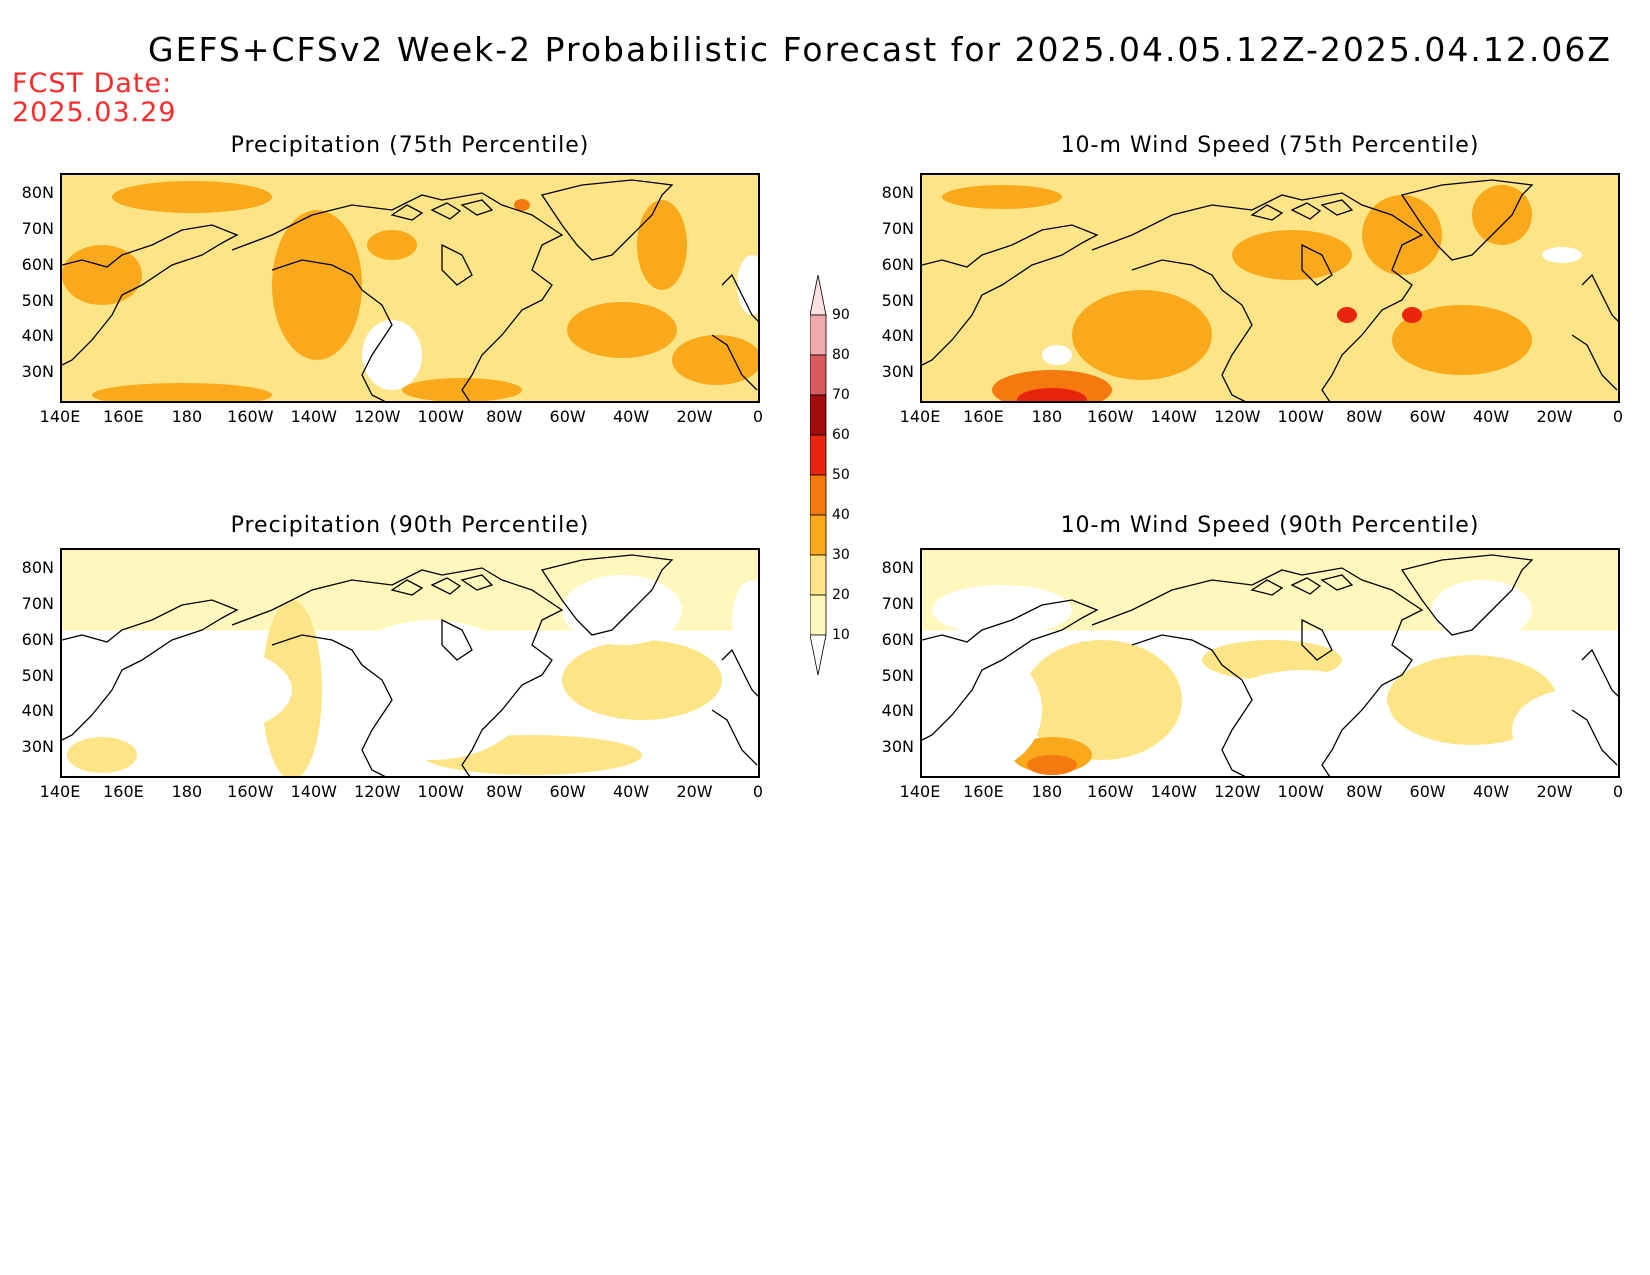 The image size is (1650, 1275). Describe the element at coordinates (818, 295) in the screenshot. I see `colorbar-top-arrow` at that location.